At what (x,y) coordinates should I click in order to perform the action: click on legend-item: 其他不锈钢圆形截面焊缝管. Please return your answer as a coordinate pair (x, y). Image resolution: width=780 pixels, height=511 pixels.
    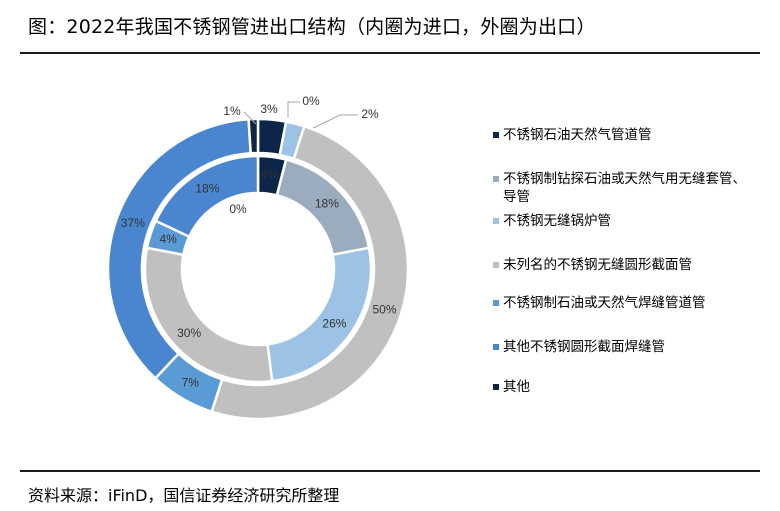
    Looking at the image, I should click on (623, 347).